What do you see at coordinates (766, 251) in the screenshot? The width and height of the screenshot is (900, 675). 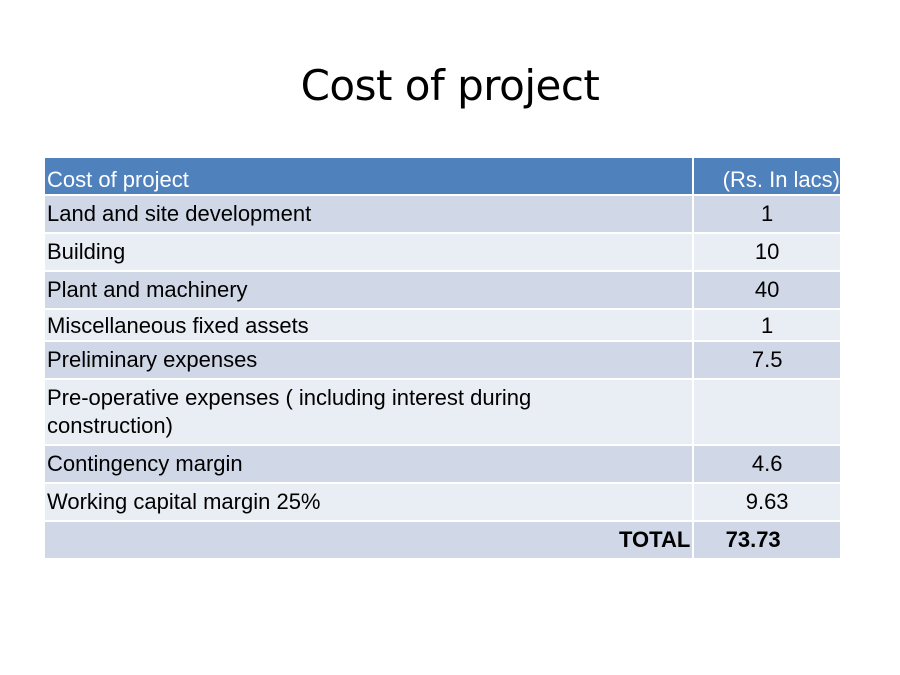 I see `amount-cell: 10` at bounding box center [766, 251].